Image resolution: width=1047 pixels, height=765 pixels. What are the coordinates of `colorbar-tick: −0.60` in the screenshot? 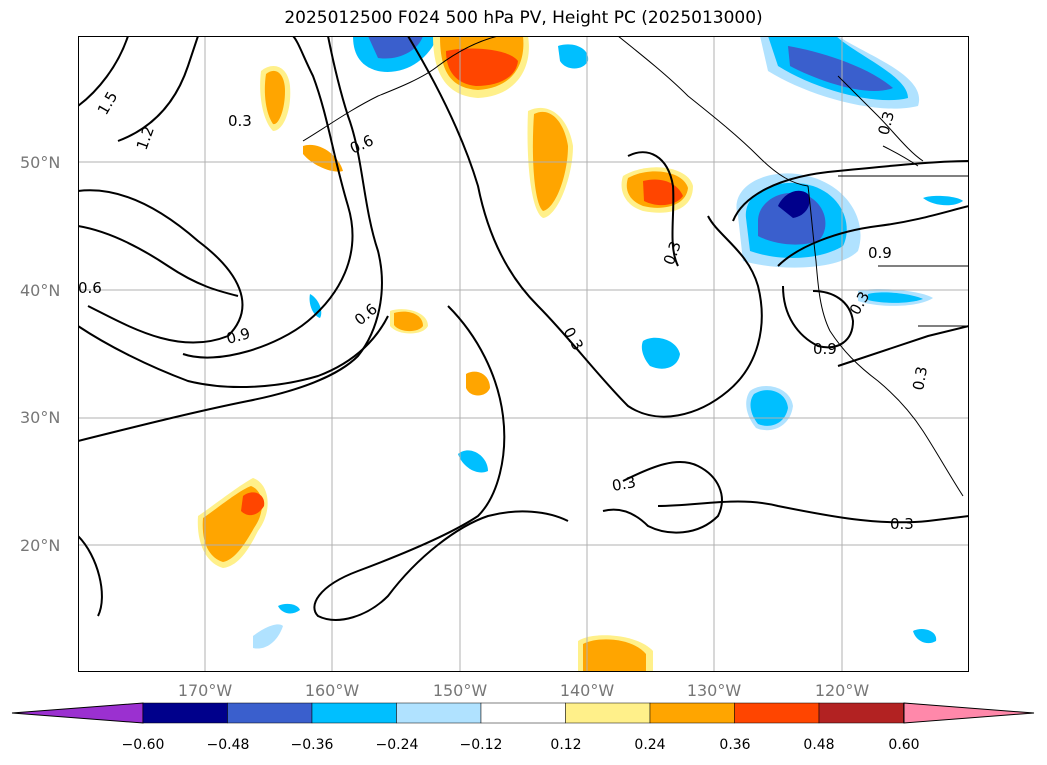 It's located at (143, 745).